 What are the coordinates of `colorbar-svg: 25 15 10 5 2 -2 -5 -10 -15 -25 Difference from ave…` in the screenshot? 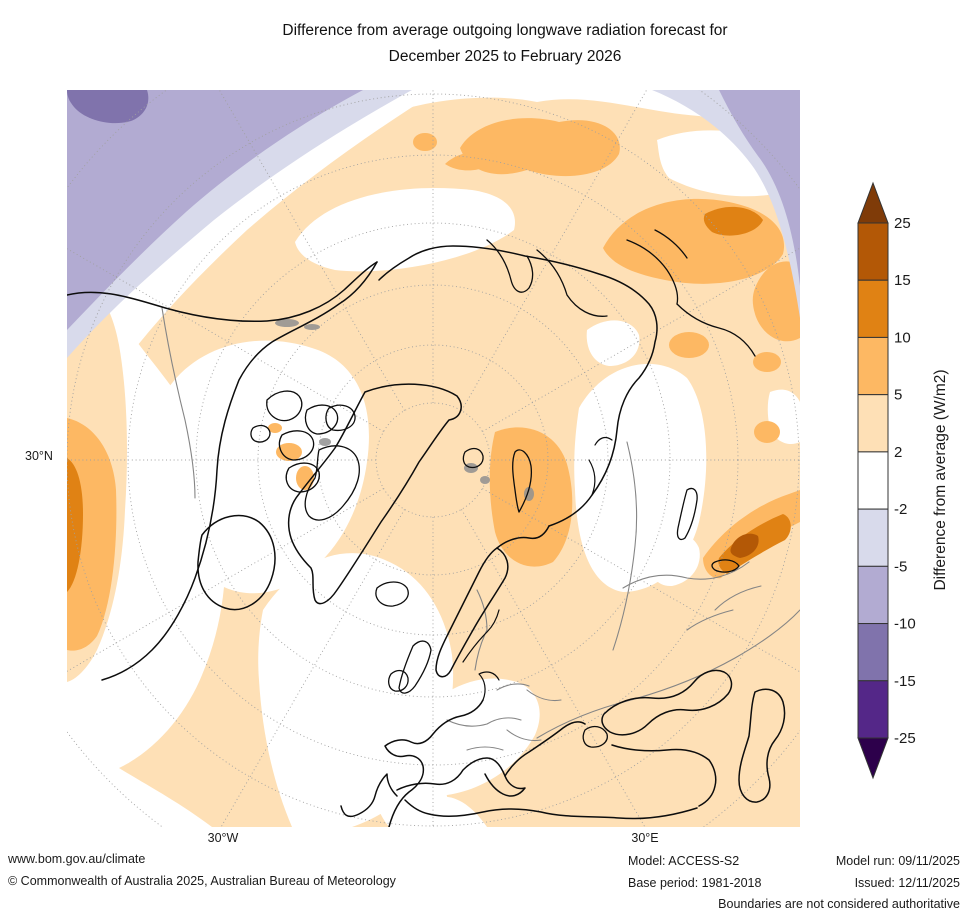 It's located at (903, 480).